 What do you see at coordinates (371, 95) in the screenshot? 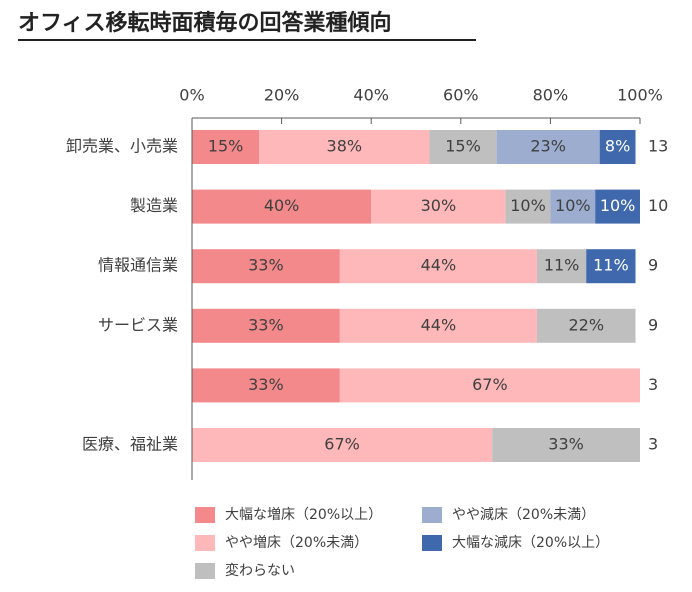
I see `x-tick-label: 40%` at bounding box center [371, 95].